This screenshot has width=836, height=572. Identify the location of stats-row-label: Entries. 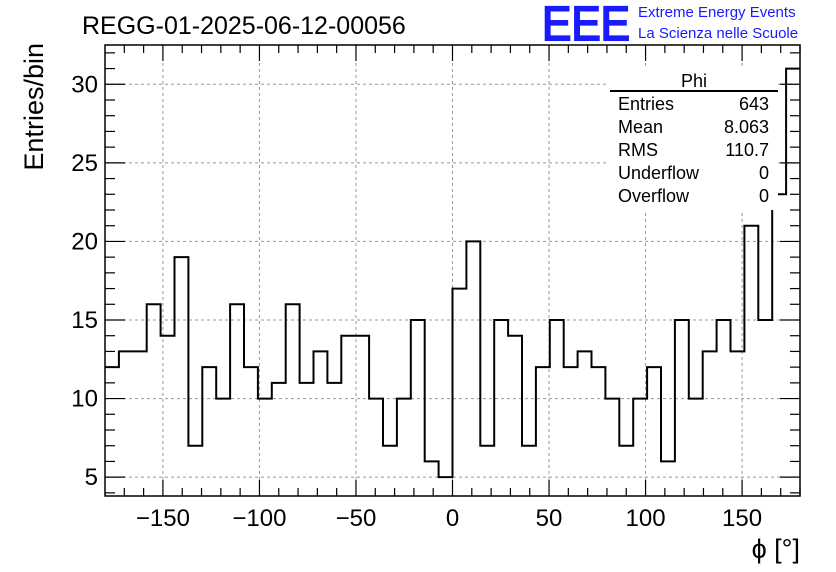
(646, 104).